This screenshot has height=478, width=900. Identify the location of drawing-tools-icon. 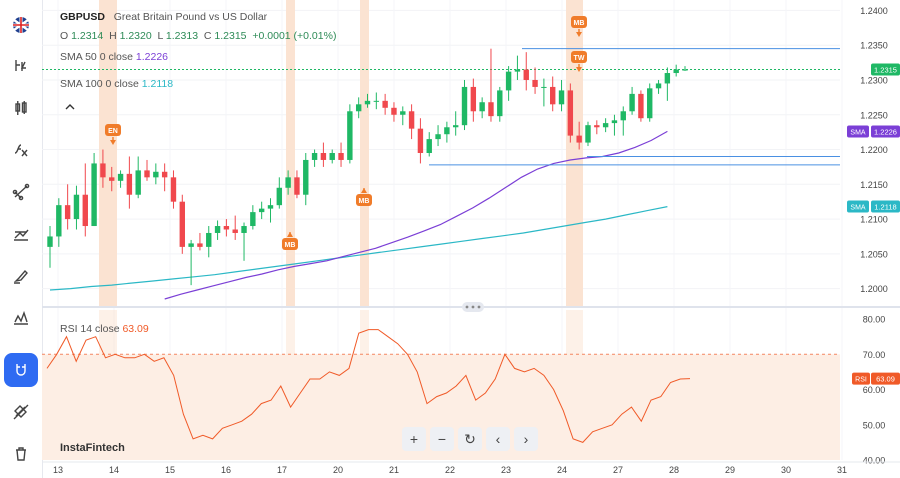
(21, 192).